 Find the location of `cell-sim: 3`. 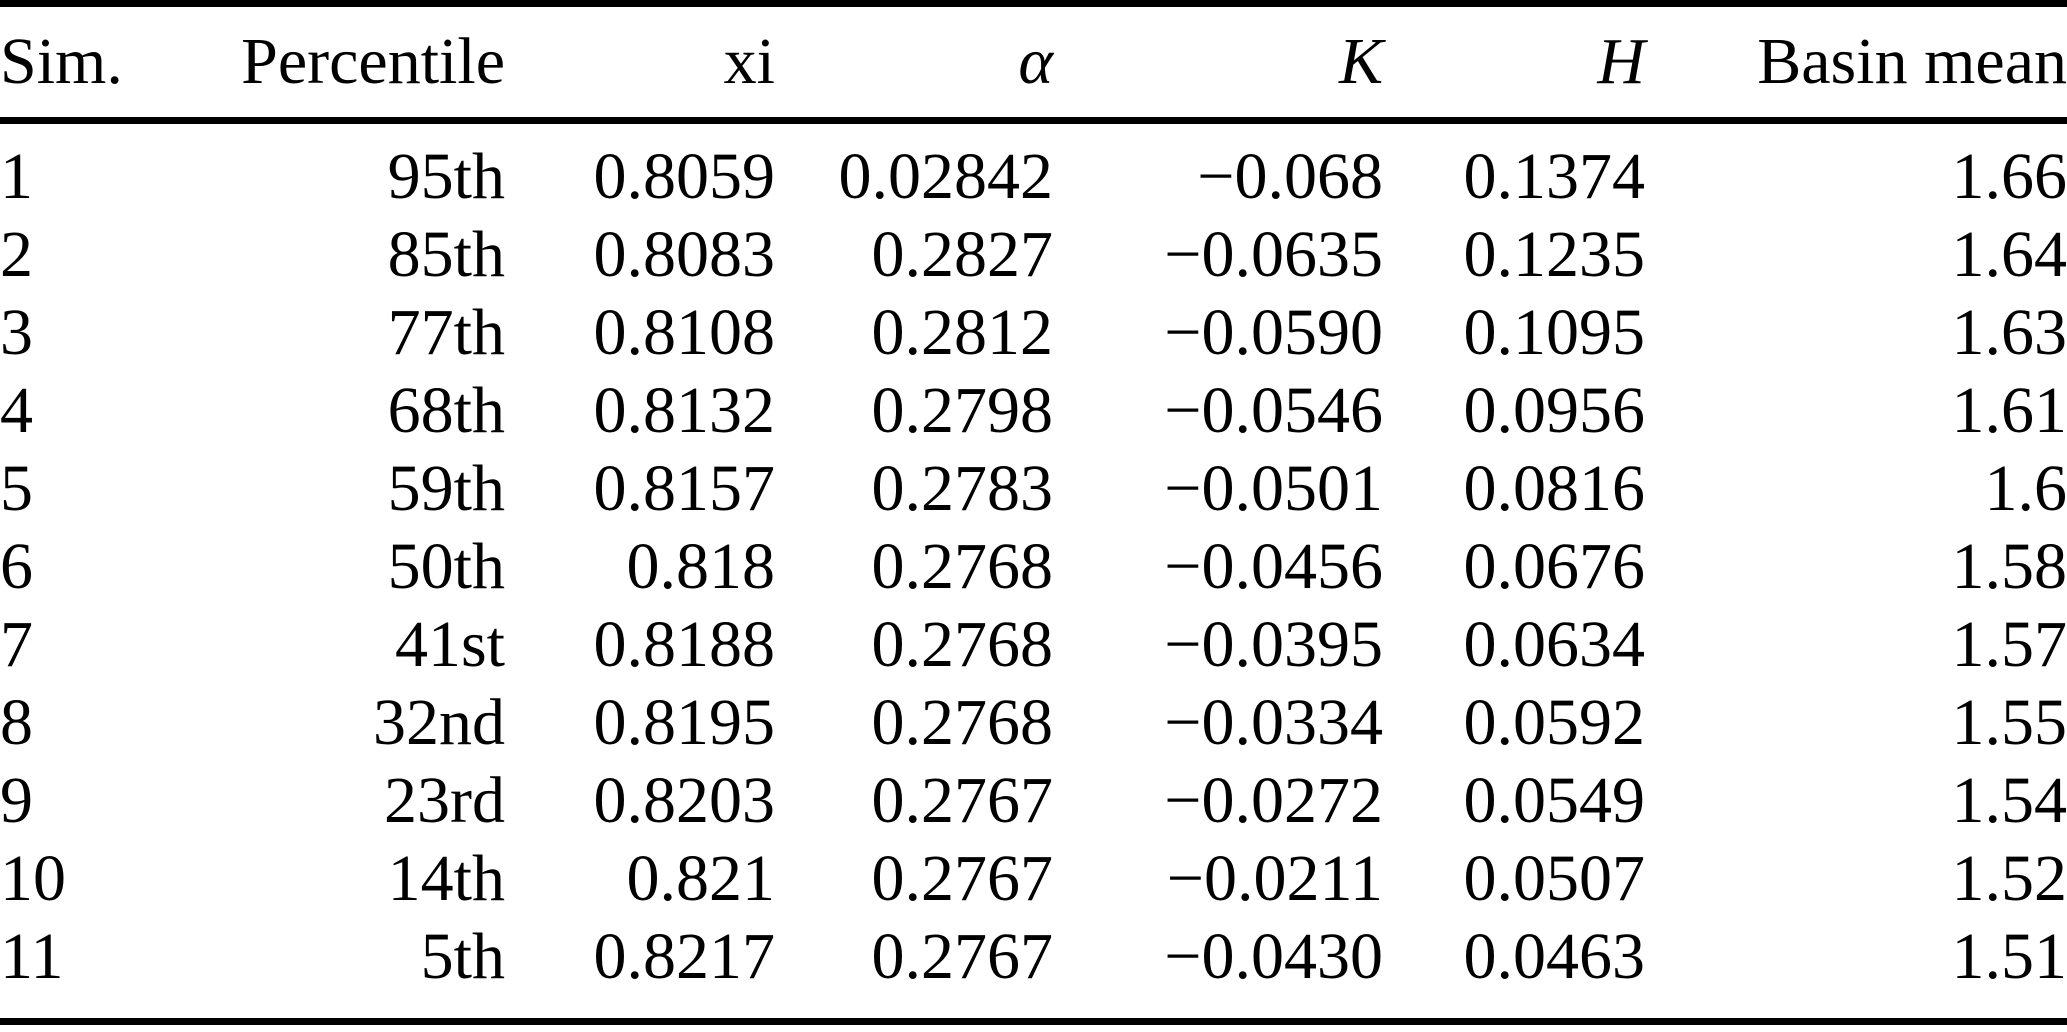

cell-sim: 3 is located at coordinates (16, 332).